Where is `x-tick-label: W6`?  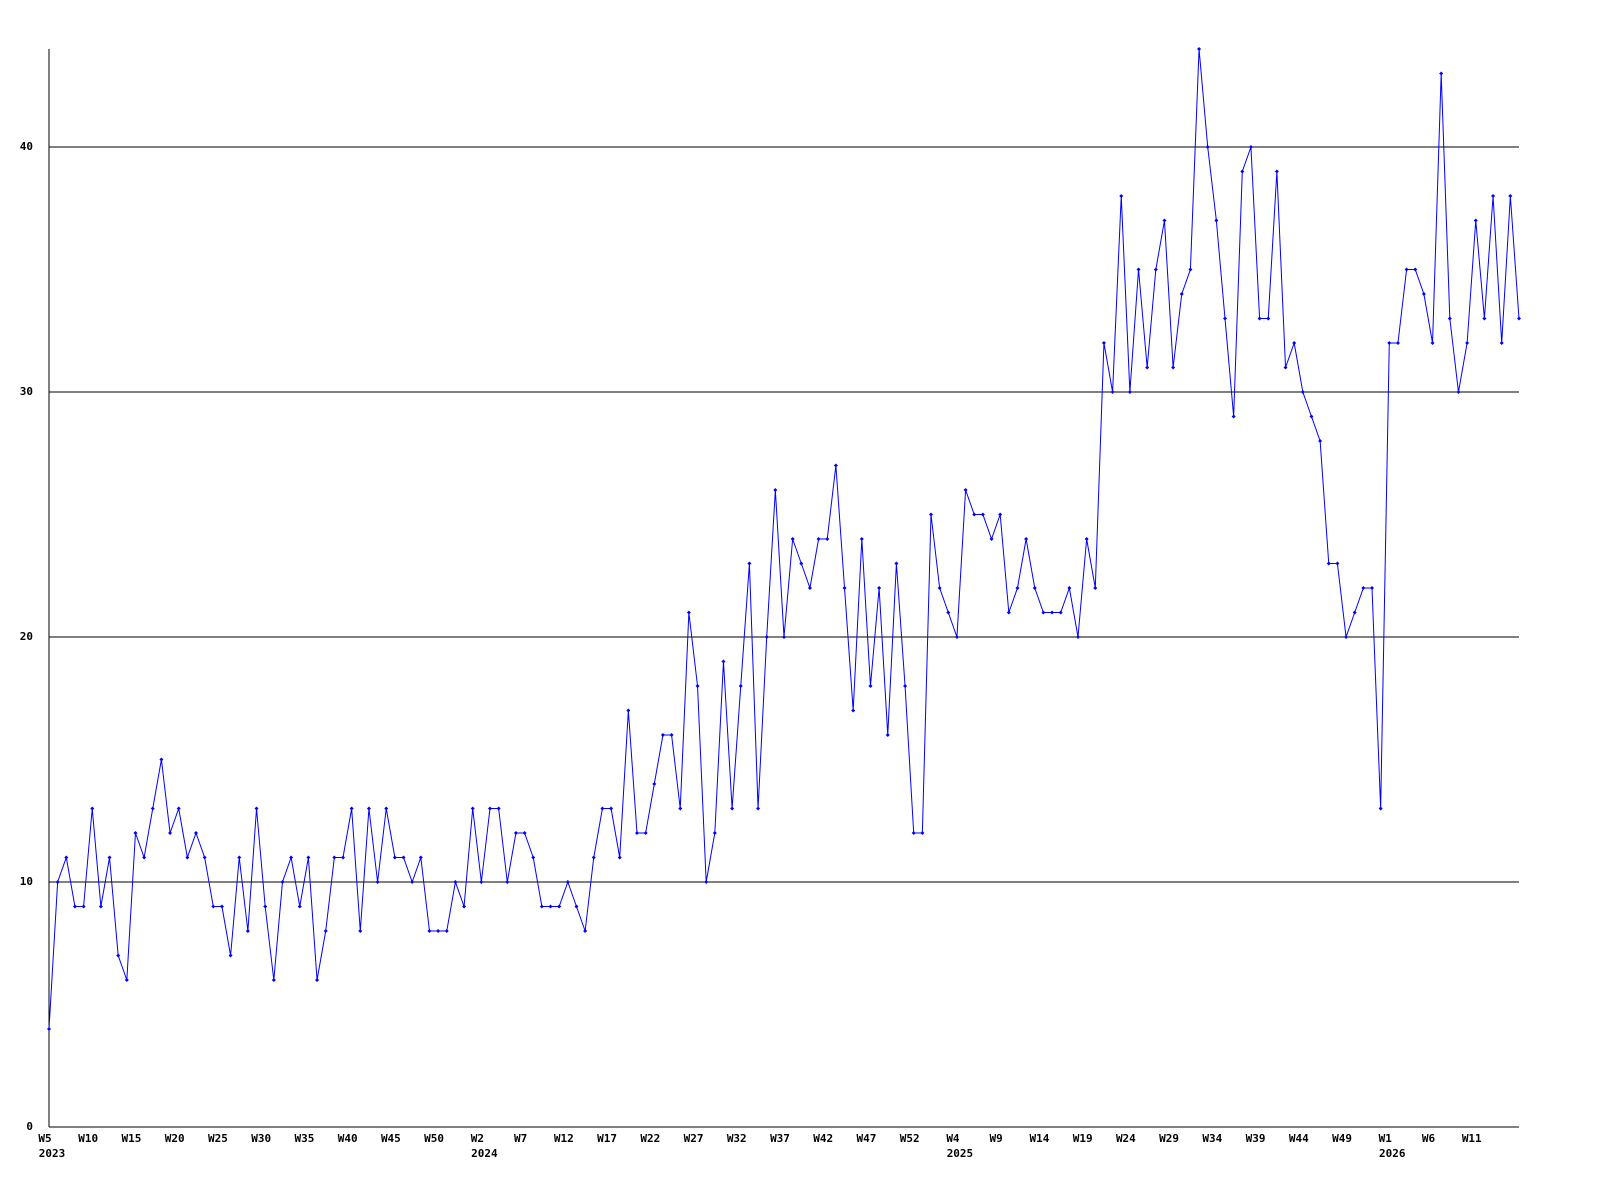
x-tick-label: W6 is located at coordinates (1429, 1138).